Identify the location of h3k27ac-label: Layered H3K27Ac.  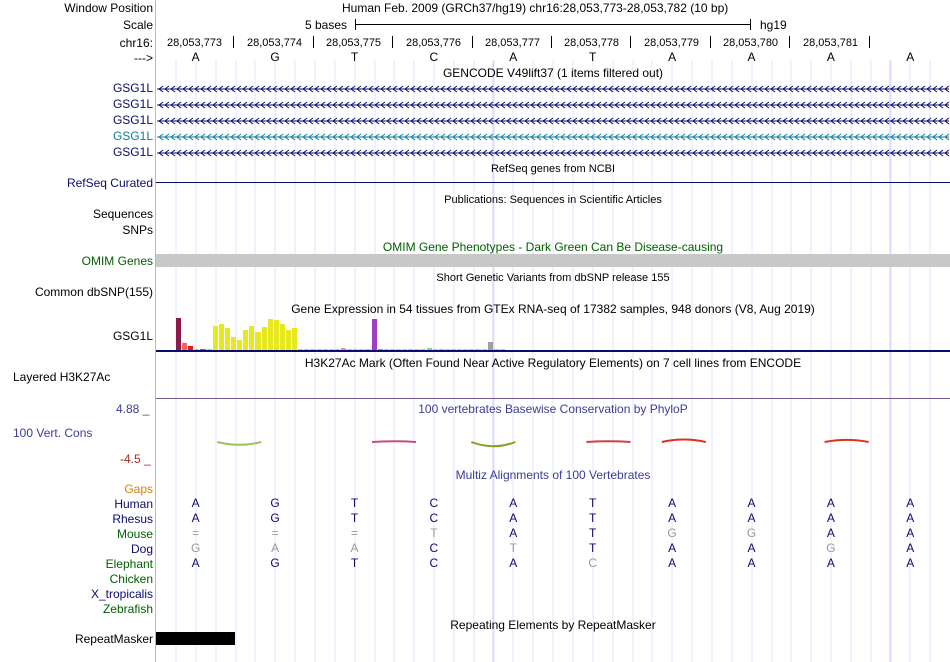
(62, 377).